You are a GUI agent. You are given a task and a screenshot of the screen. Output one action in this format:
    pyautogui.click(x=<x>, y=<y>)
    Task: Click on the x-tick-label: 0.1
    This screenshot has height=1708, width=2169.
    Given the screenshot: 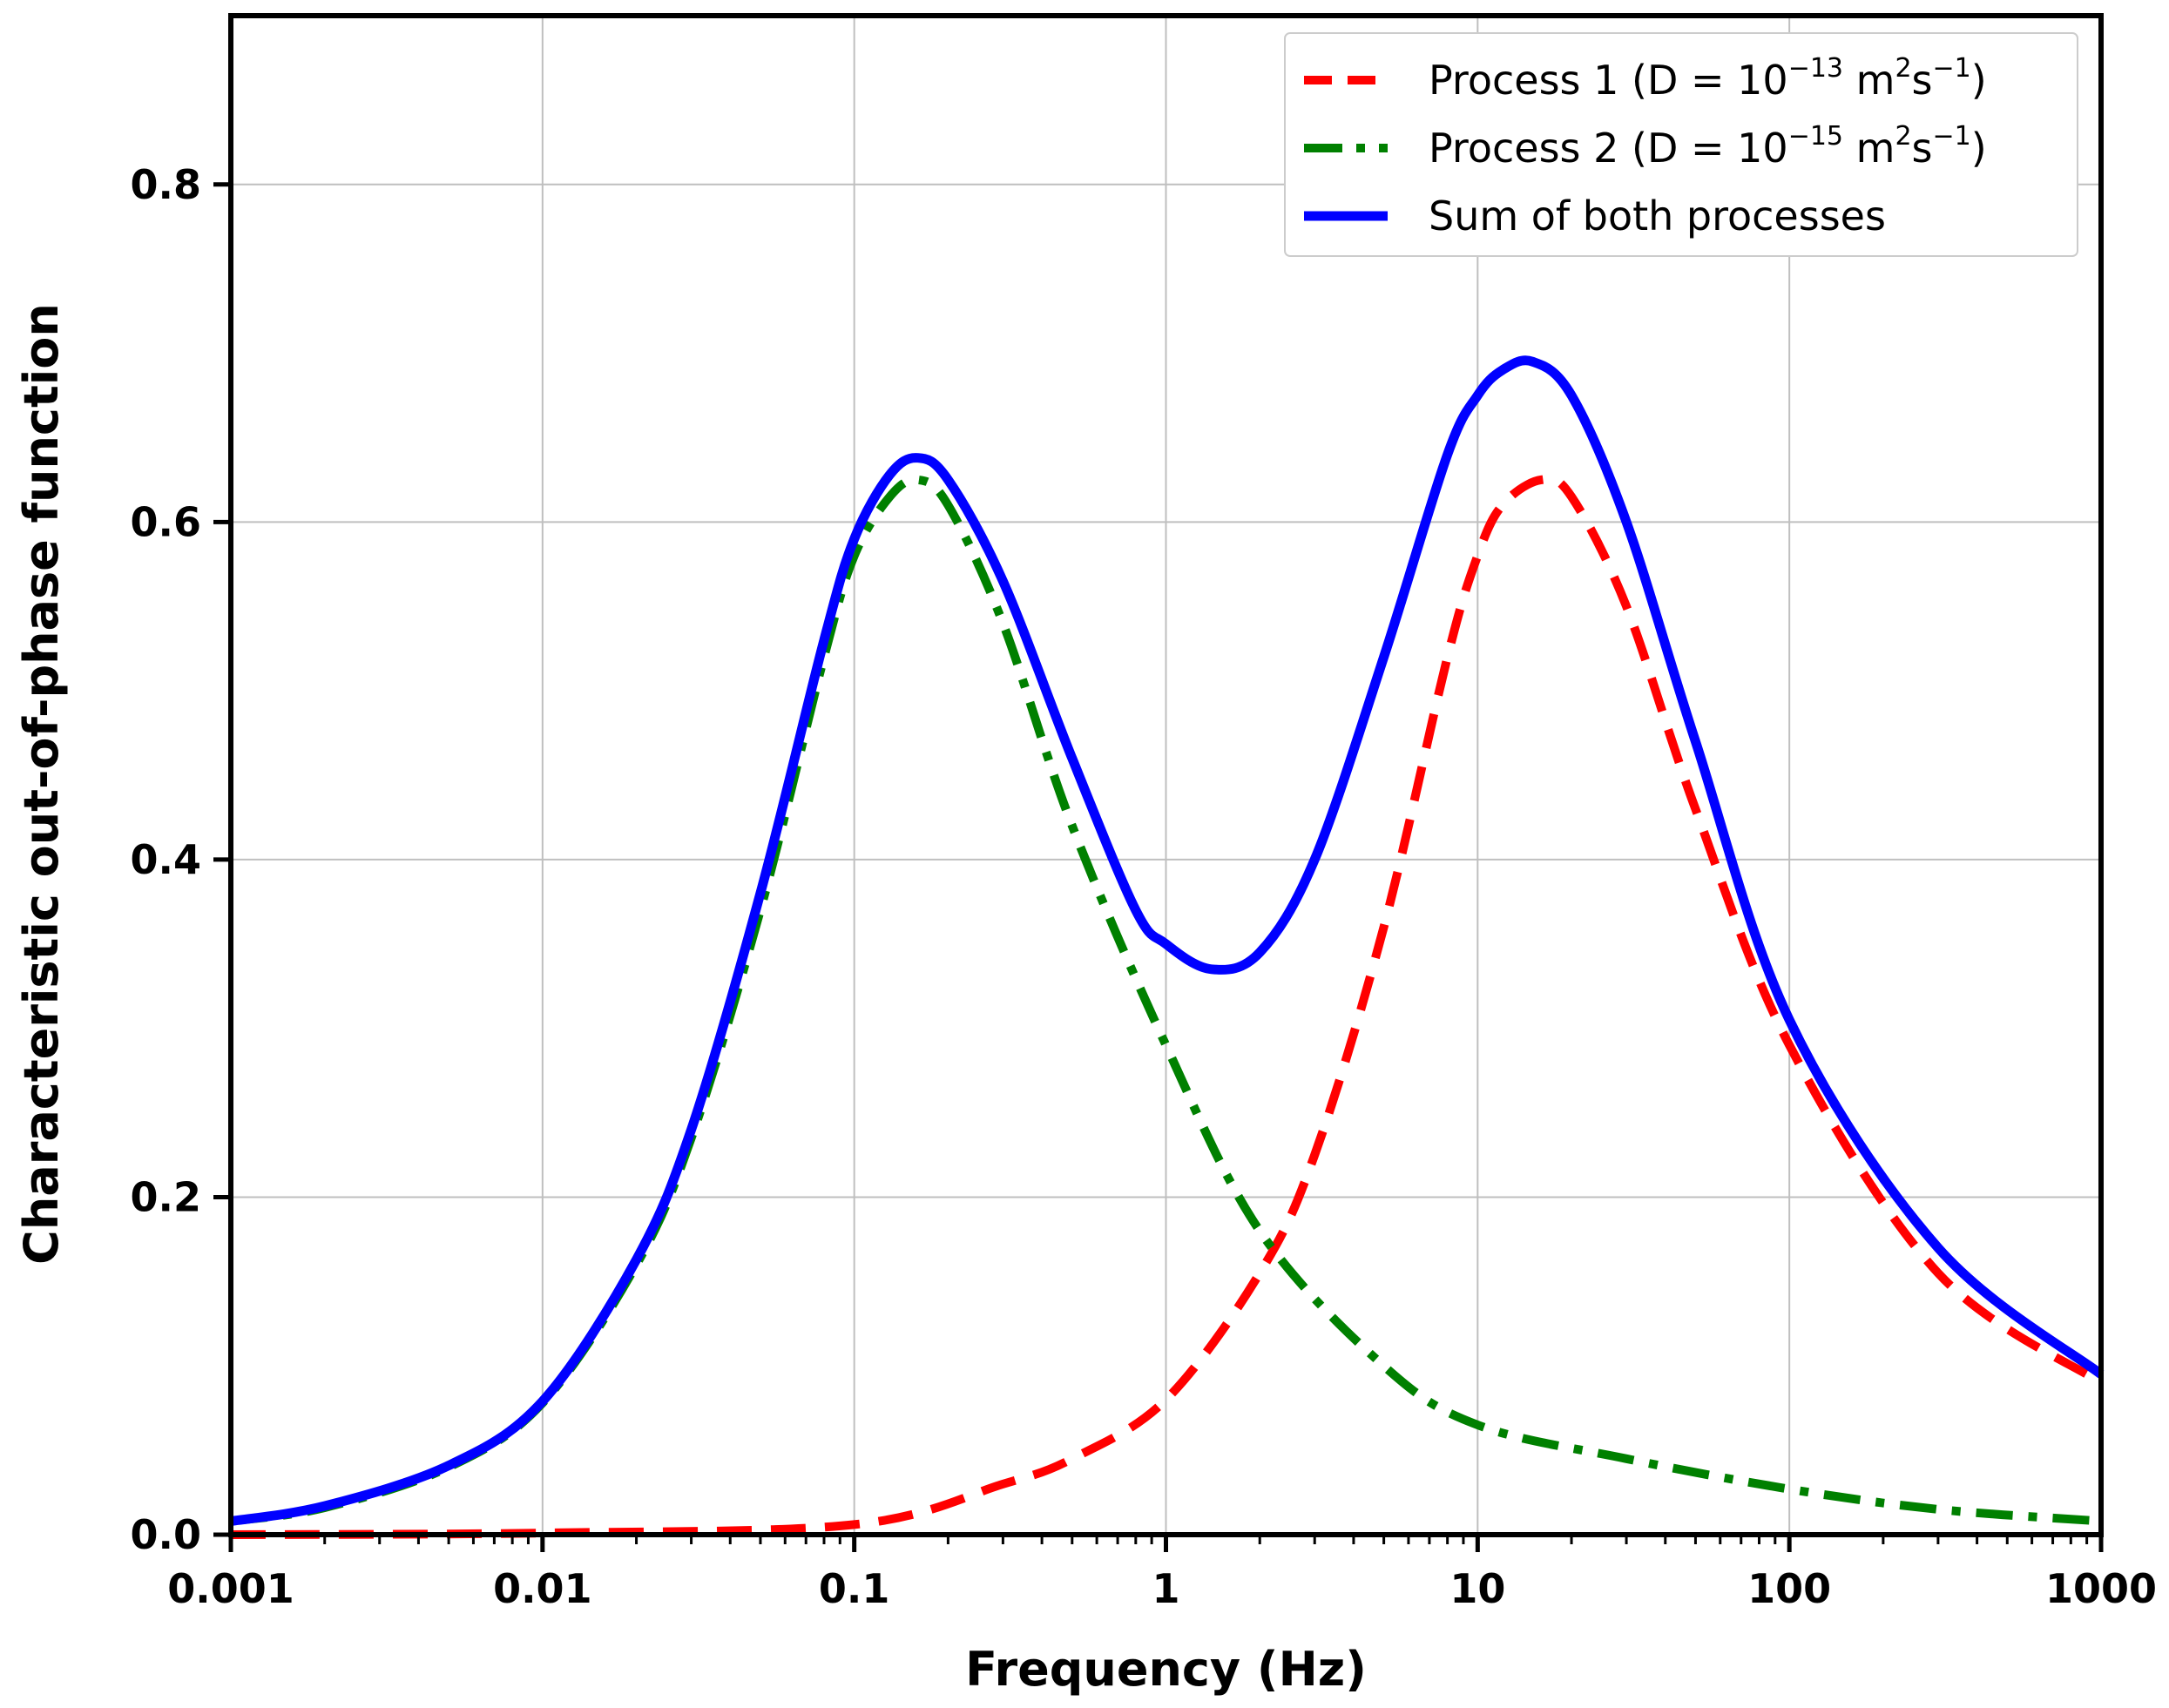 What is the action you would take?
    pyautogui.click(x=854, y=1588)
    